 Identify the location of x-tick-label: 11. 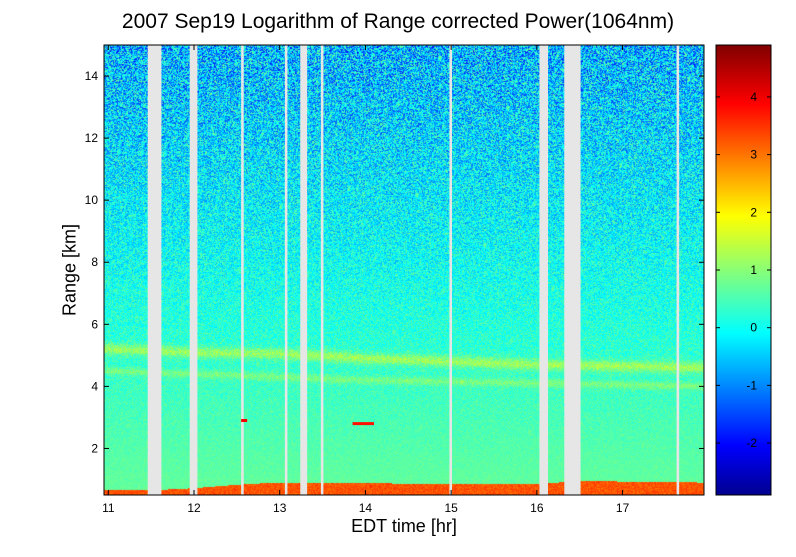
(108, 508).